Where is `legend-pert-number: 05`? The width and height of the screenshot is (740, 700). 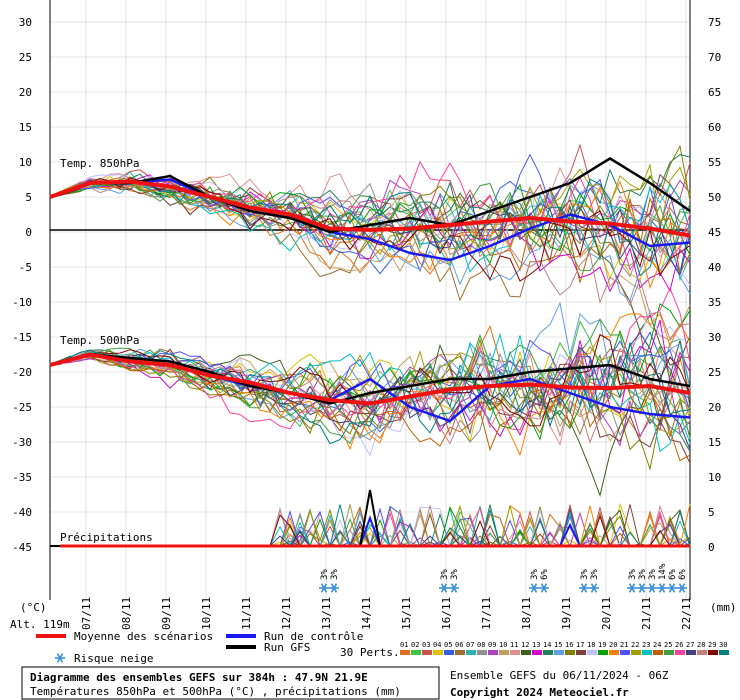 legend-pert-number: 05 is located at coordinates (448, 645).